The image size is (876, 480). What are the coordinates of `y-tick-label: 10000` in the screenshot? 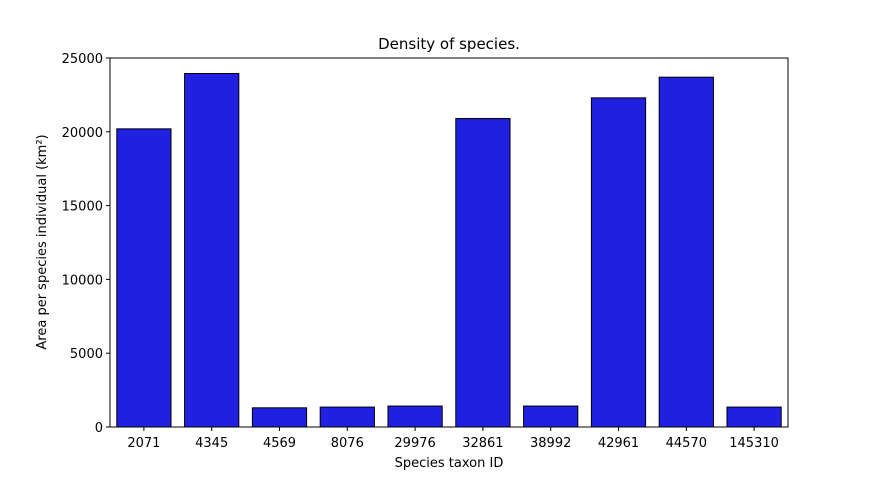 It's located at (82, 280).